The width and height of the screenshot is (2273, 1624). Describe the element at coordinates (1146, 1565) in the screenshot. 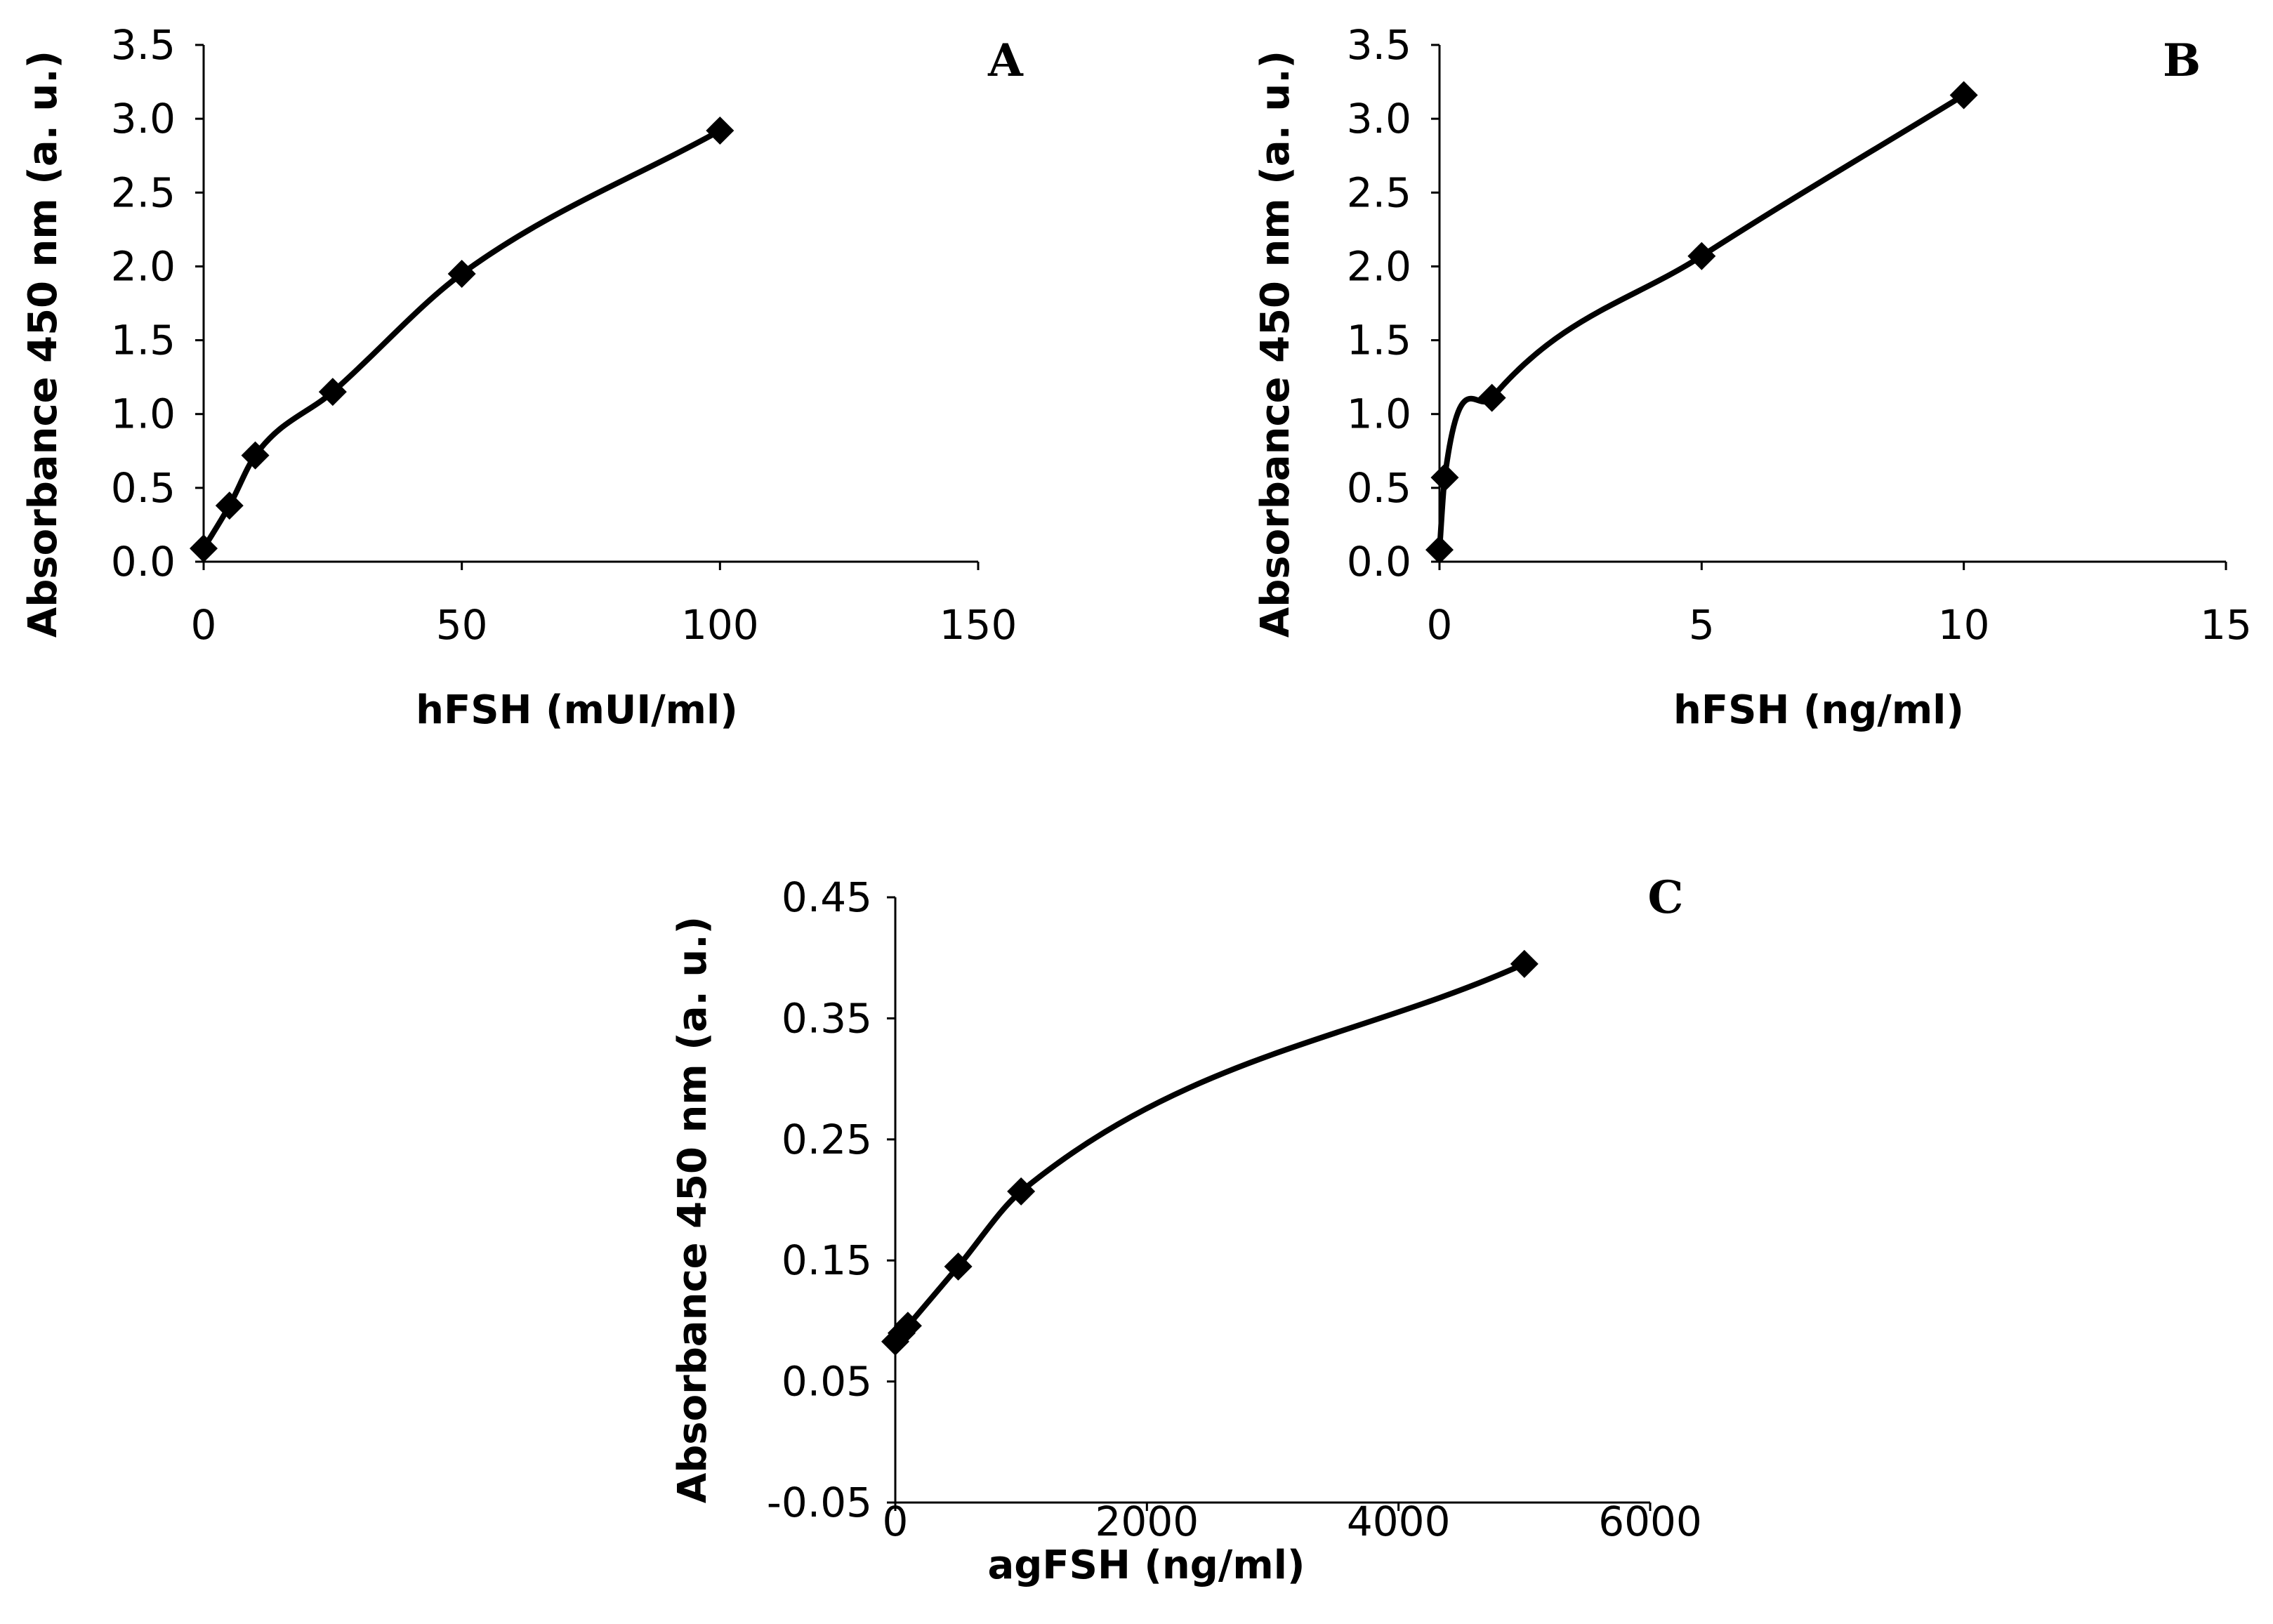

I see `x-axis-title: agFSH (ng/ml)` at that location.